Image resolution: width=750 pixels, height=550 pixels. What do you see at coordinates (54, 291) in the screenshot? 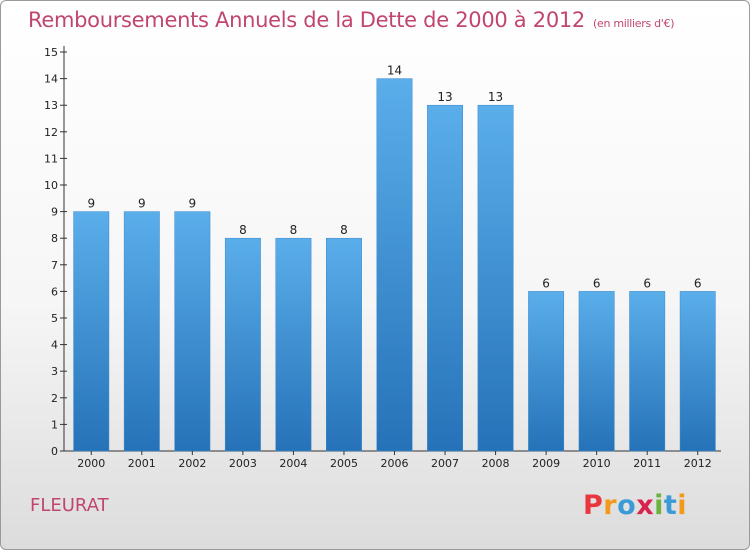
I see `y-tick-label: 6` at bounding box center [54, 291].